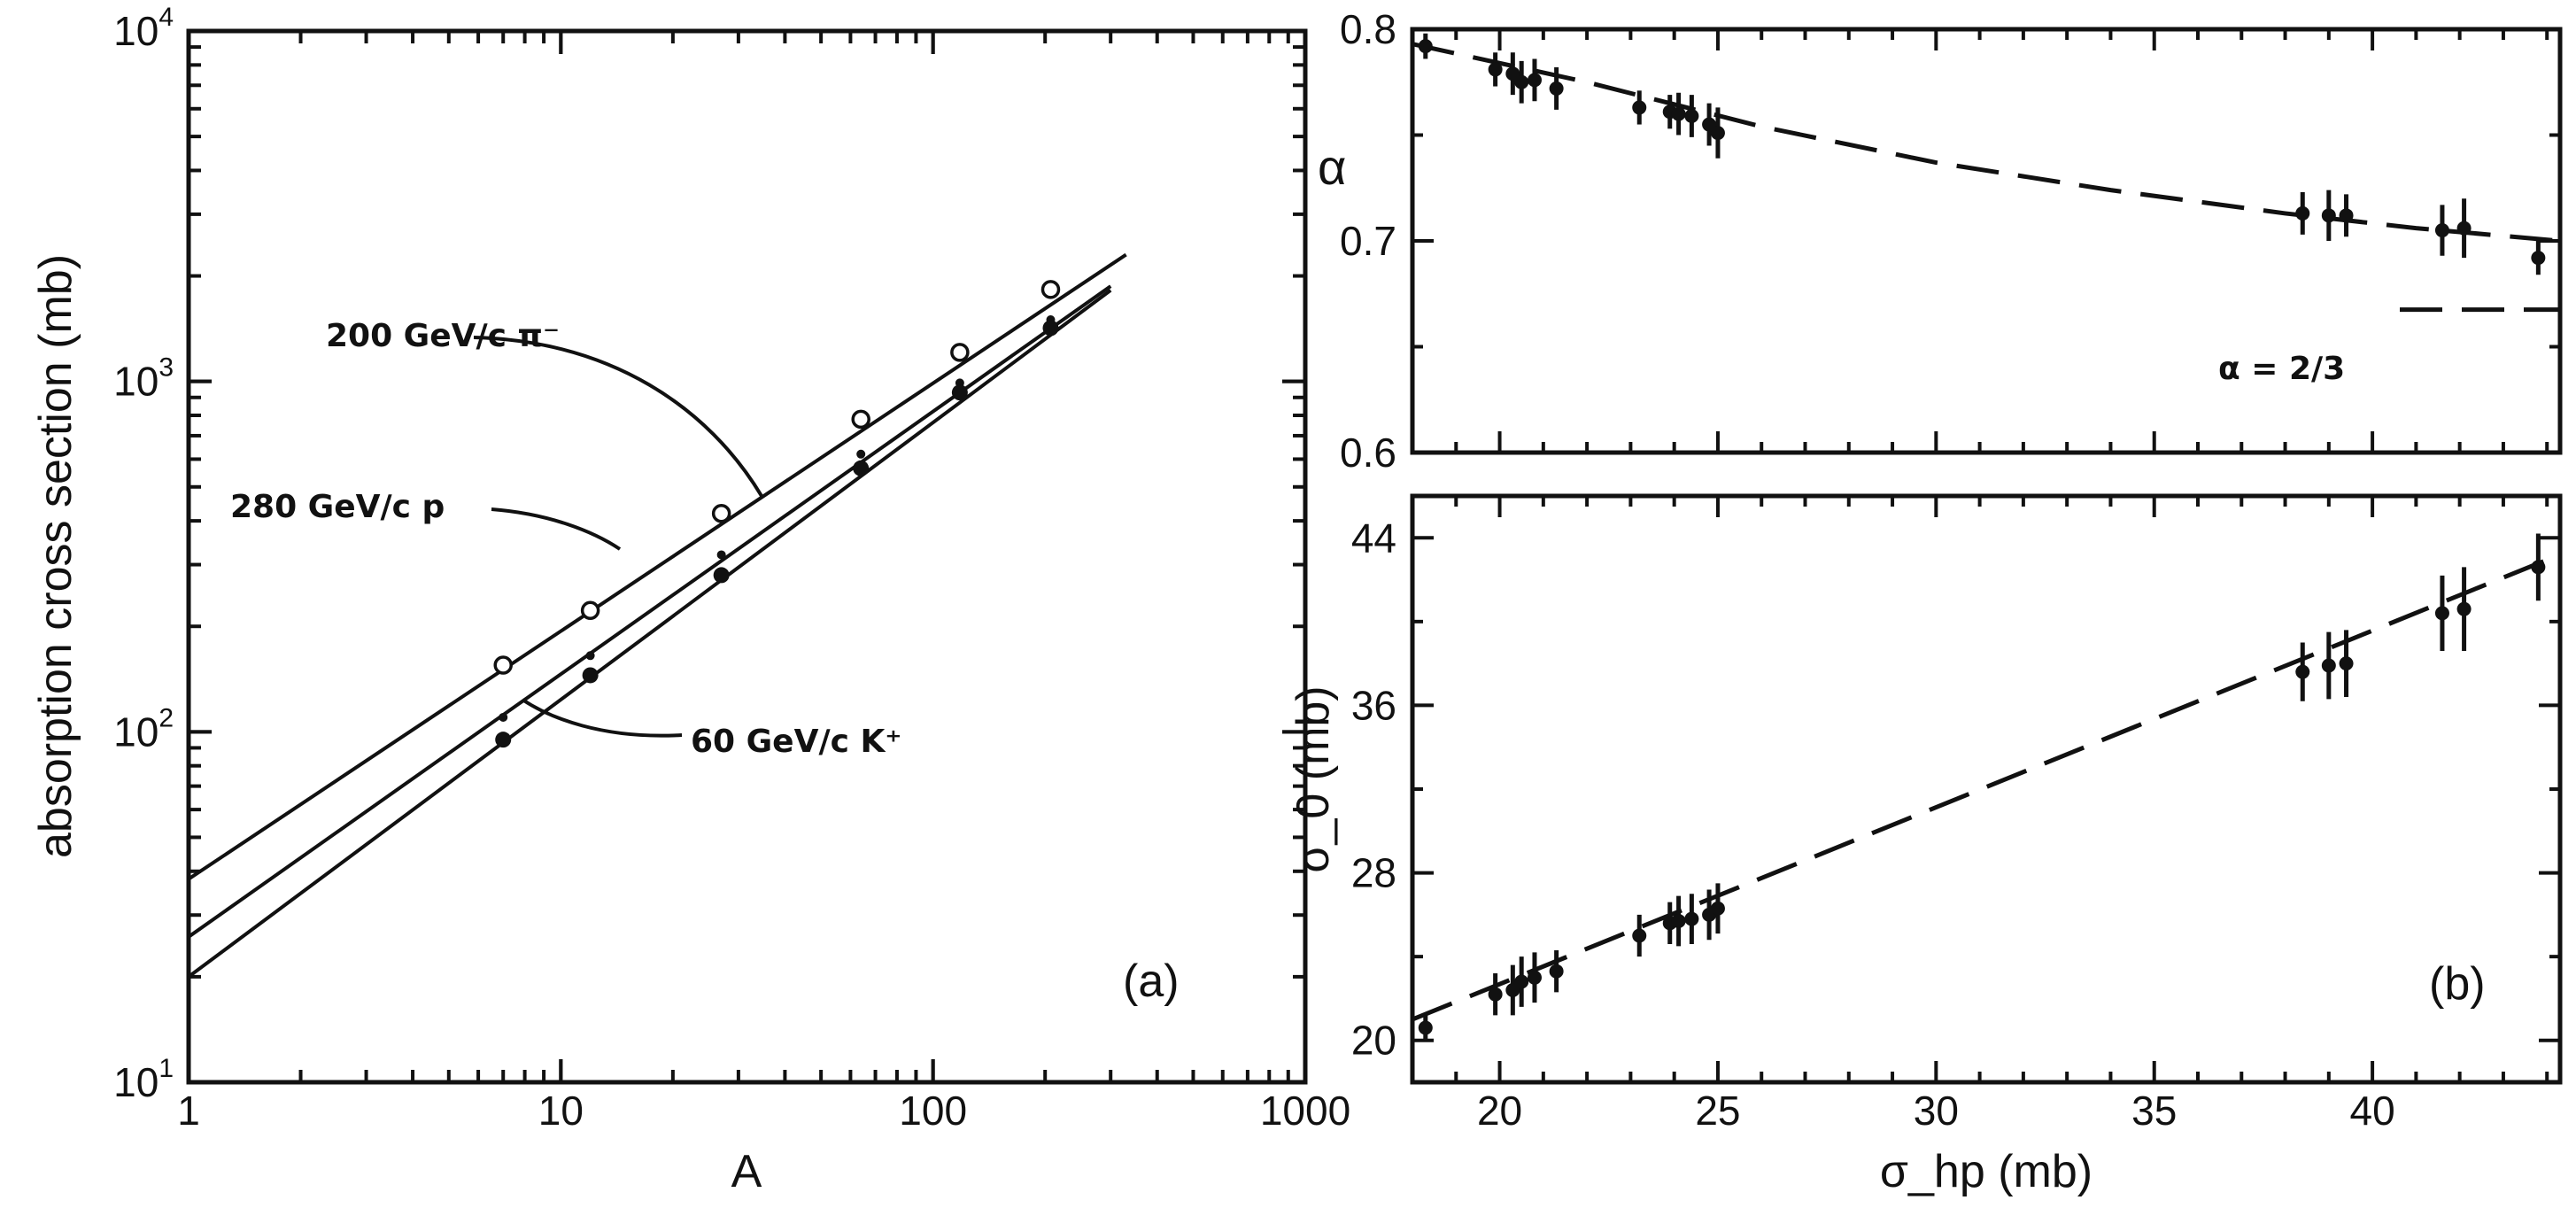 The height and width of the screenshot is (1208, 2576). I want to click on bb-x-tick-label: 30, so click(1936, 1111).